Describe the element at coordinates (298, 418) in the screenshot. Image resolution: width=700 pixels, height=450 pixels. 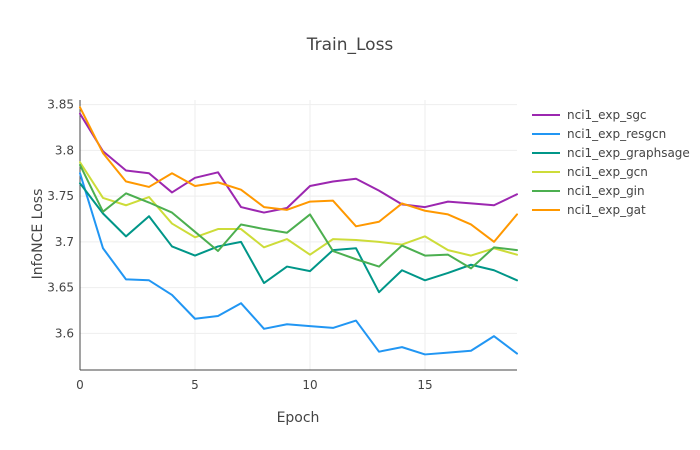
I see `x-axis-title: Epoch` at that location.